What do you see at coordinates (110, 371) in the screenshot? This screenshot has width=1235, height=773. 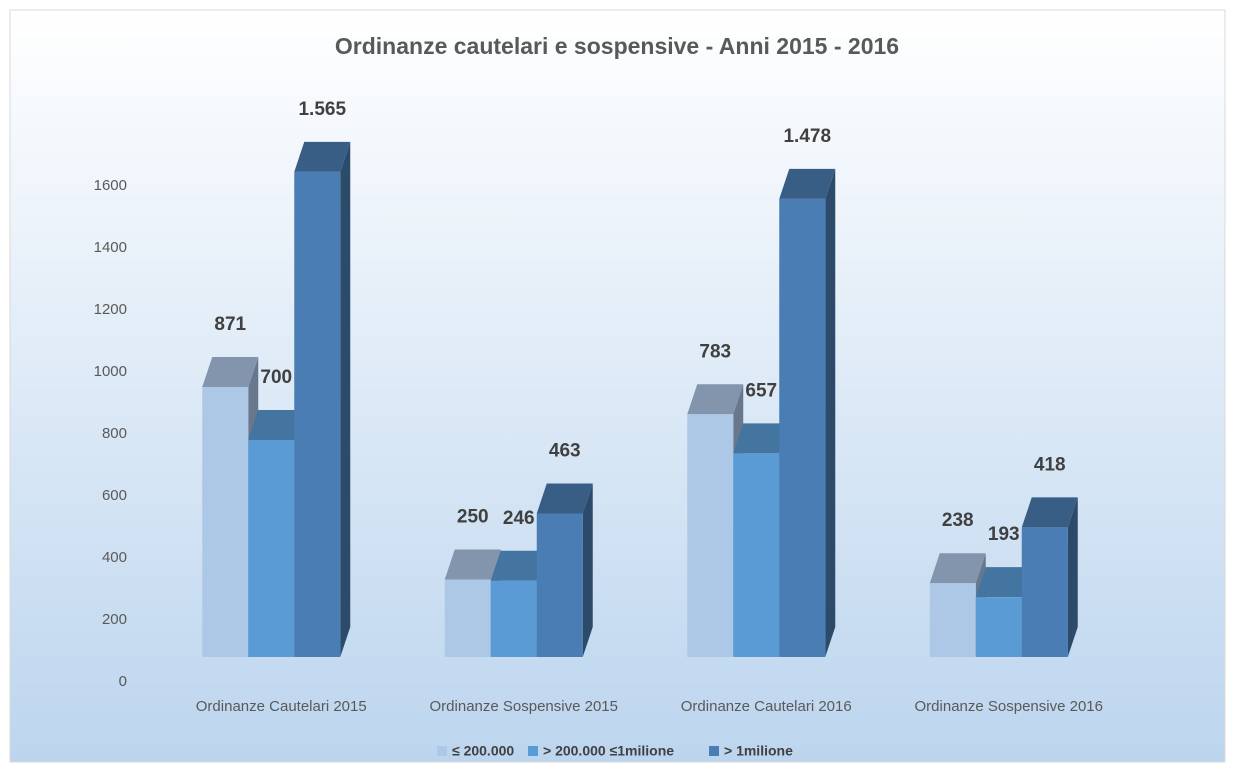 I see `y-tick-label: 1000` at bounding box center [110, 371].